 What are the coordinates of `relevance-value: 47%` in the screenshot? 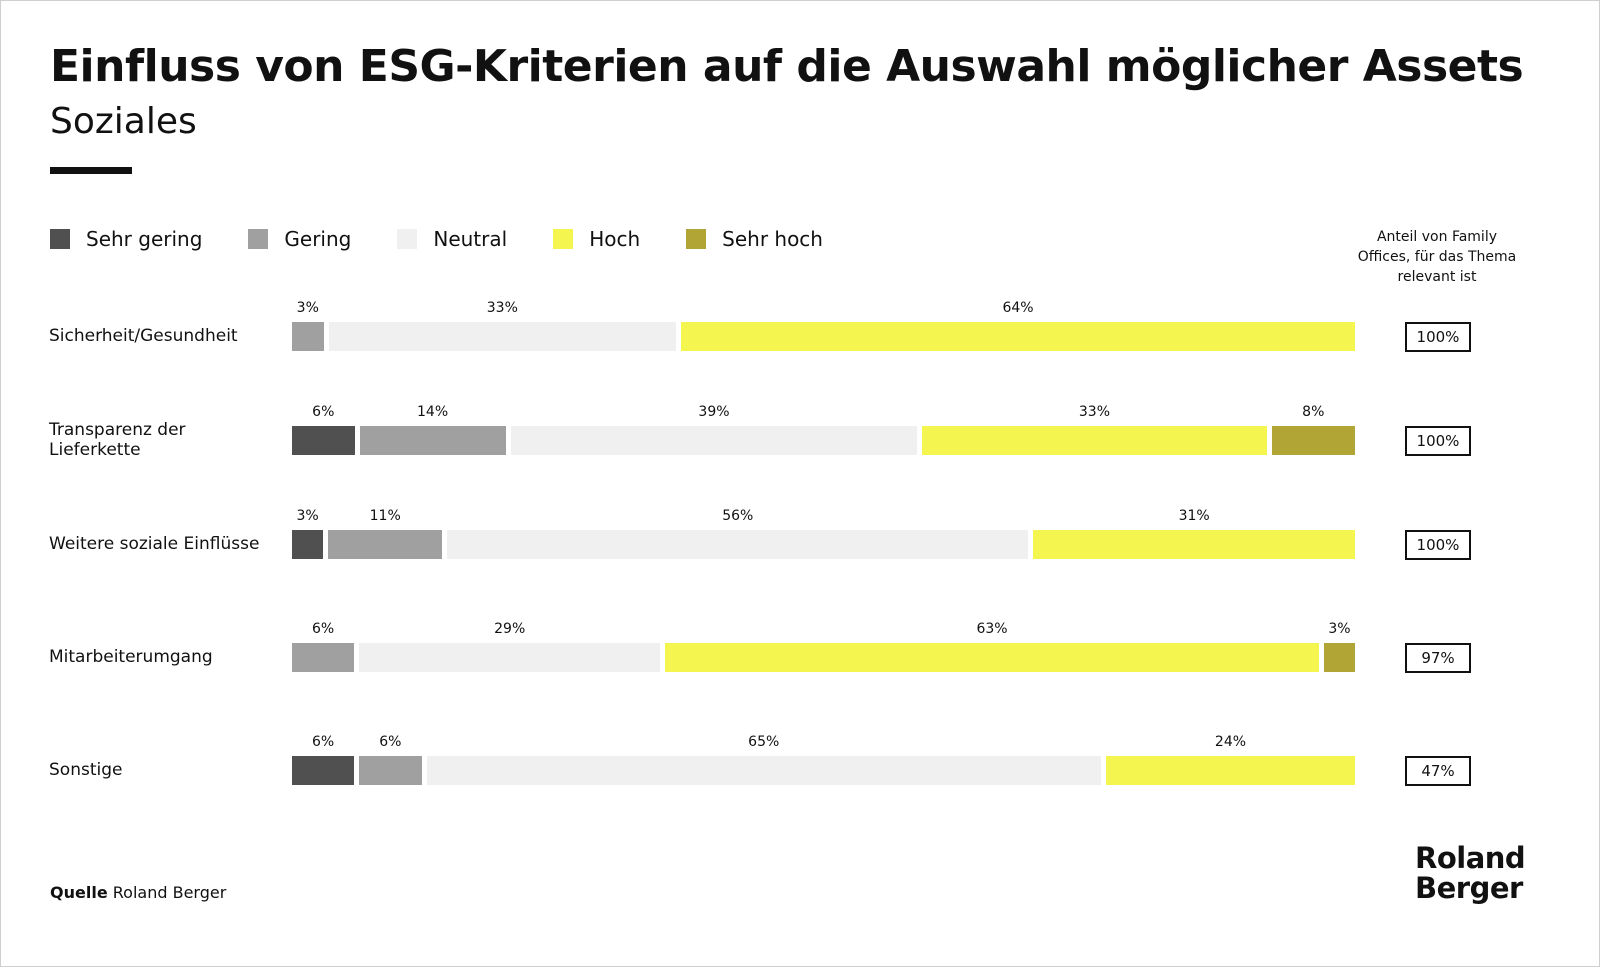 It's located at (1438, 771).